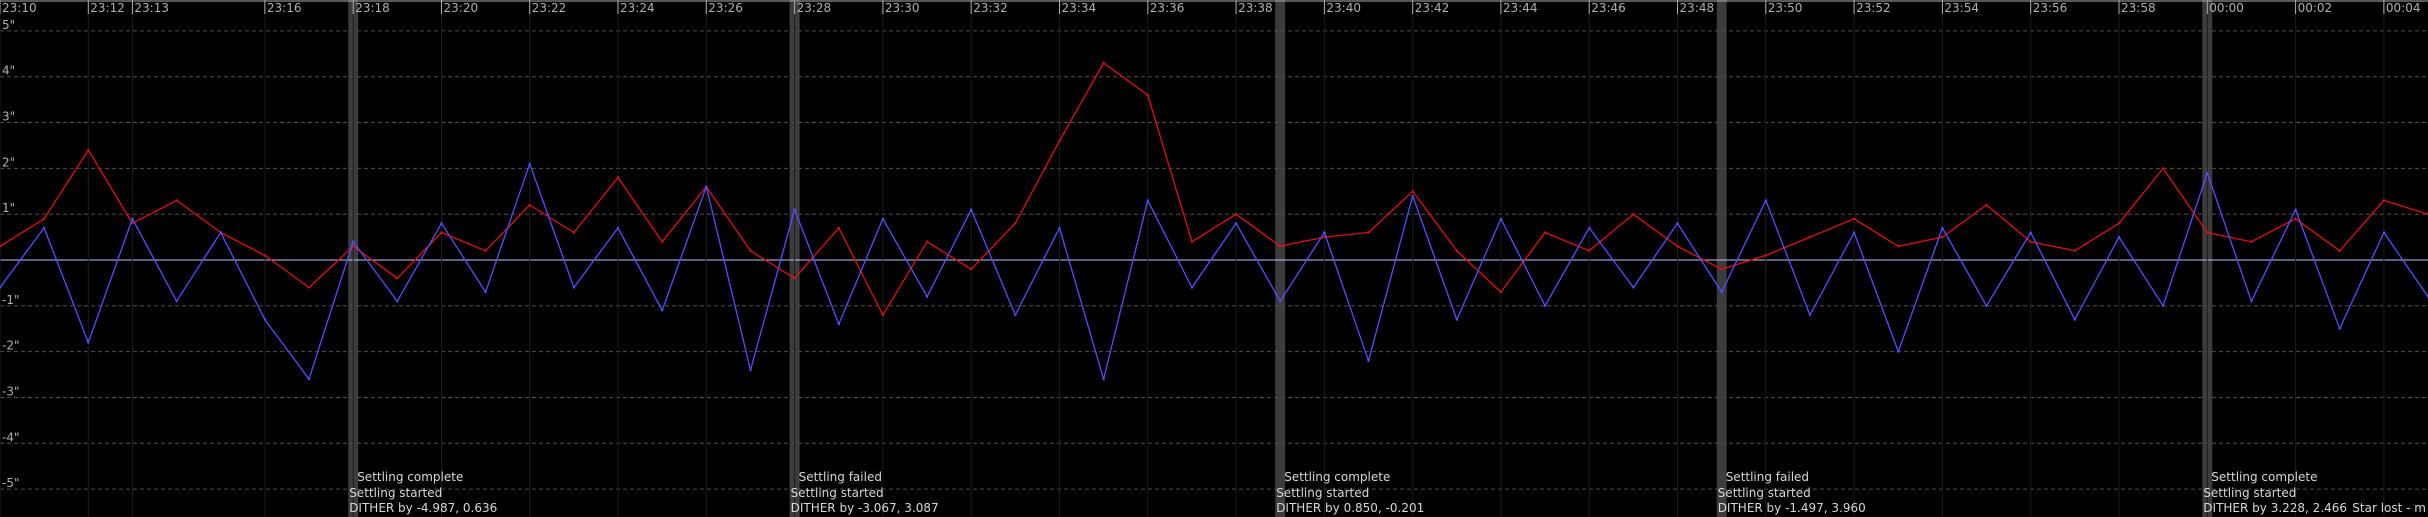 The image size is (2428, 517). I want to click on x-tick-label: 00:00, so click(2226, 8).